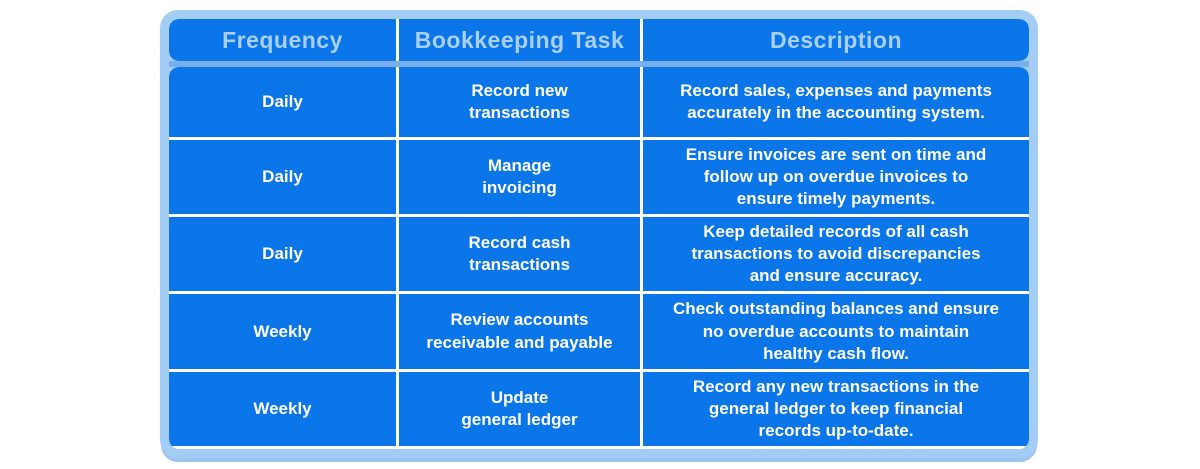  Describe the element at coordinates (282, 40) in the screenshot. I see `header-frequency: Frequency` at that location.